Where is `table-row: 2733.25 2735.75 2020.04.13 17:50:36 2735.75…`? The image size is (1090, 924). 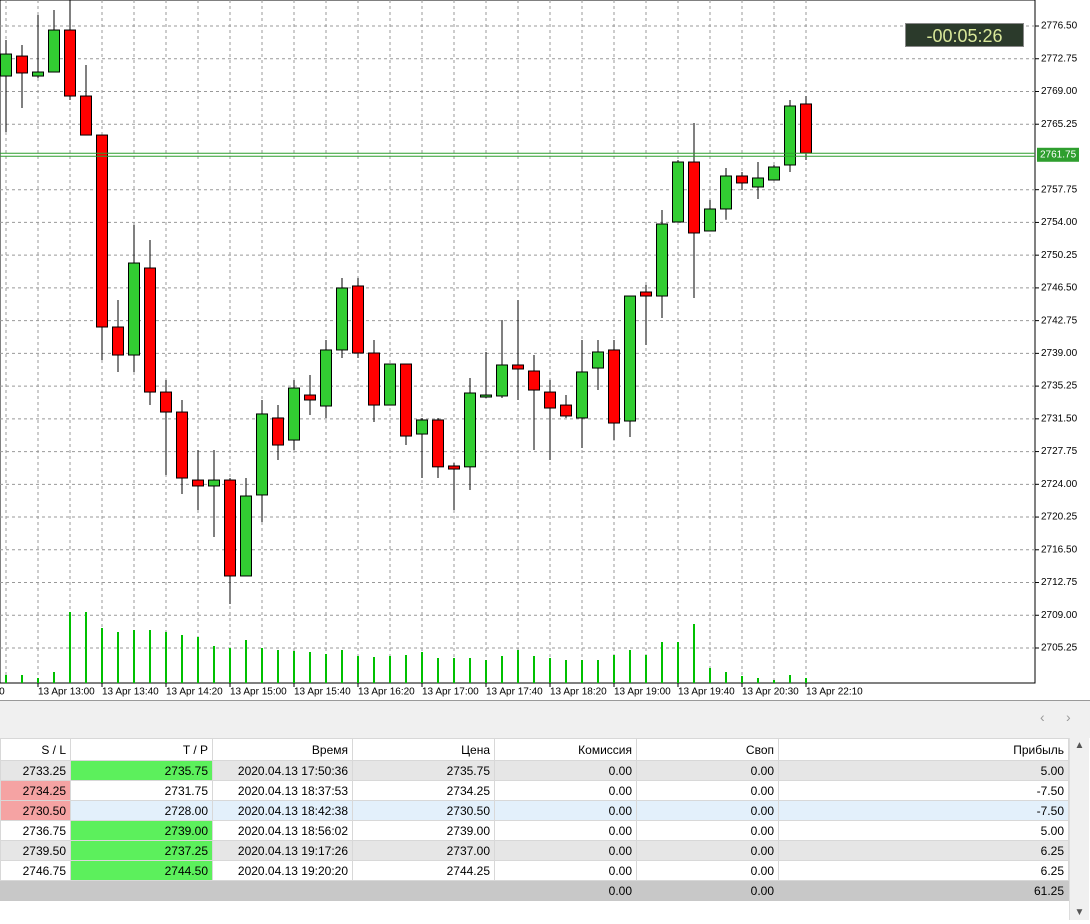
table-row: 2733.25 2735.75 2020.04.13 17:50:36 2735.75… is located at coordinates (534, 770).